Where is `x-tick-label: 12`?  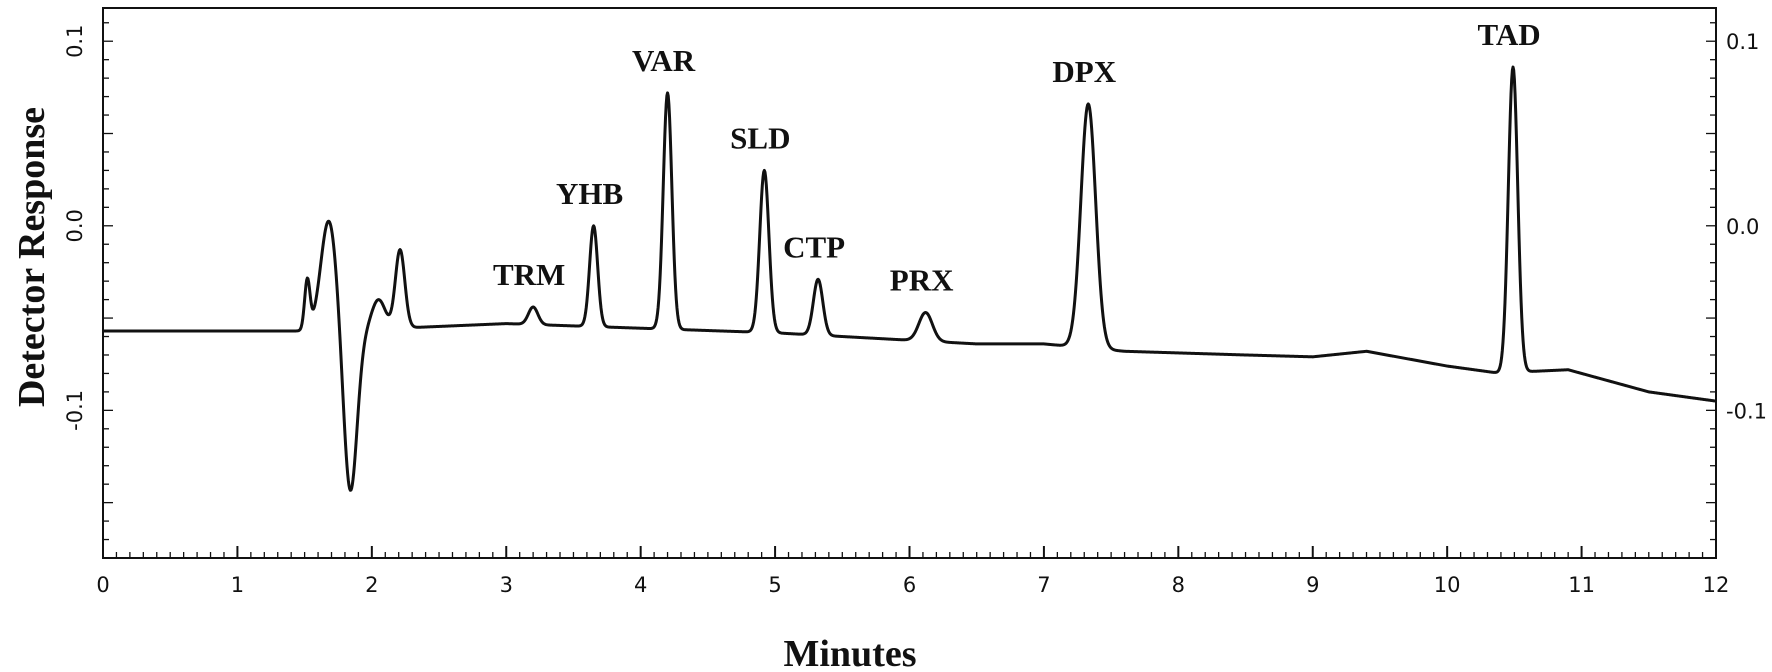
x-tick-label: 12 is located at coordinates (1716, 585).